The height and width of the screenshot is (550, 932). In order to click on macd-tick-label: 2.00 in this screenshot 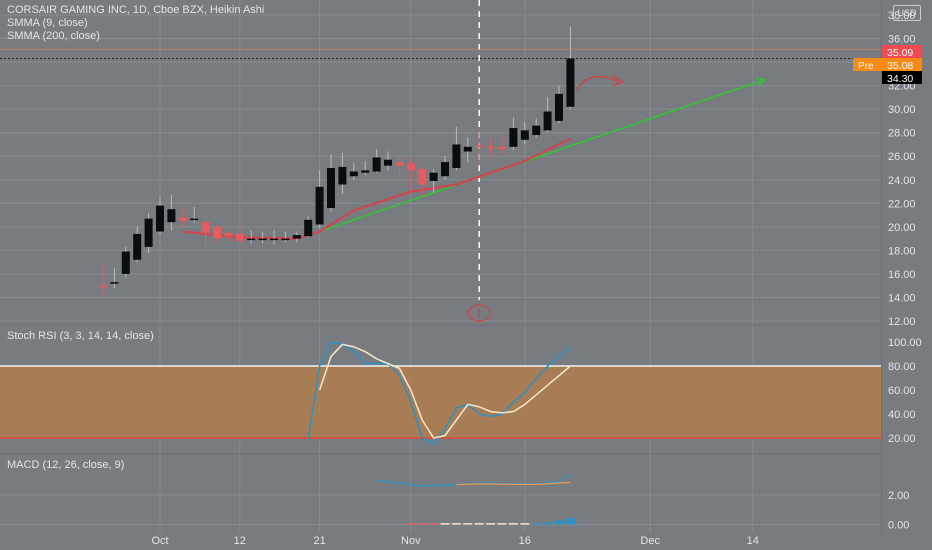, I will do `click(898, 496)`.